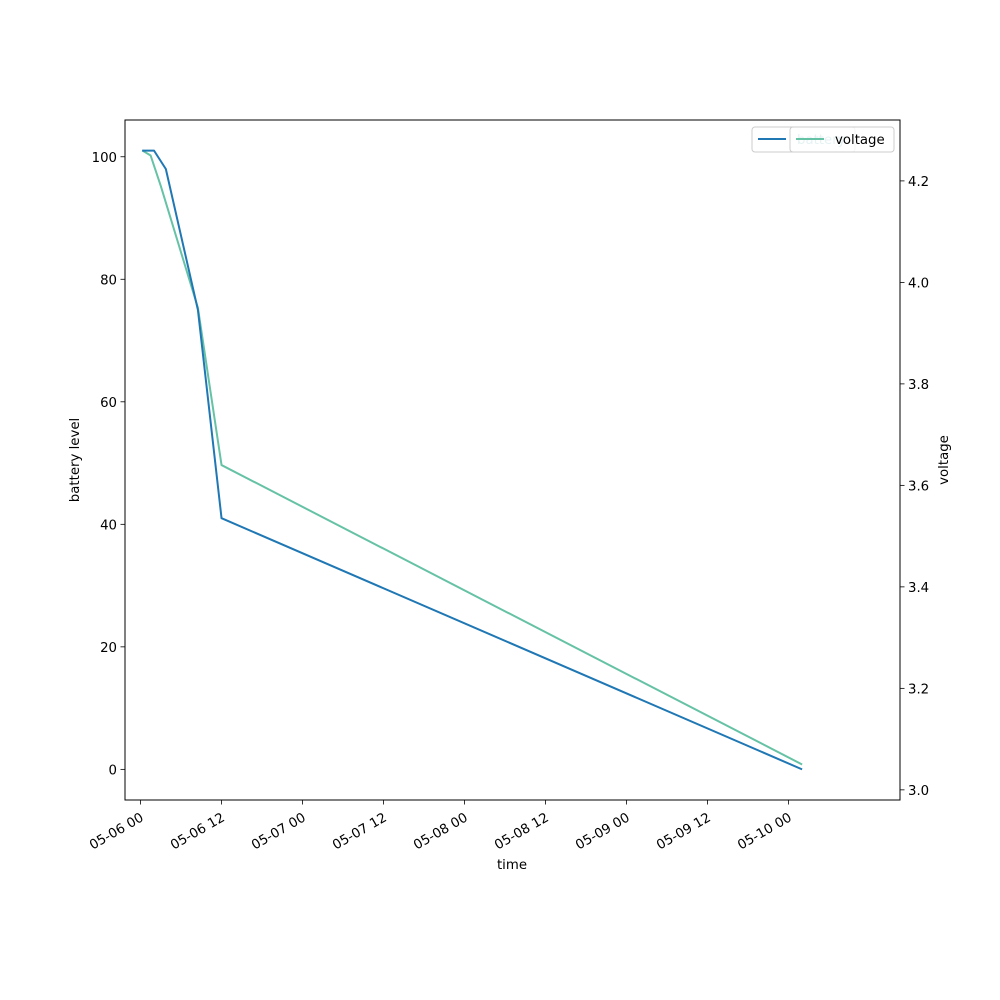  I want to click on legend-voltage-frame, so click(842, 139).